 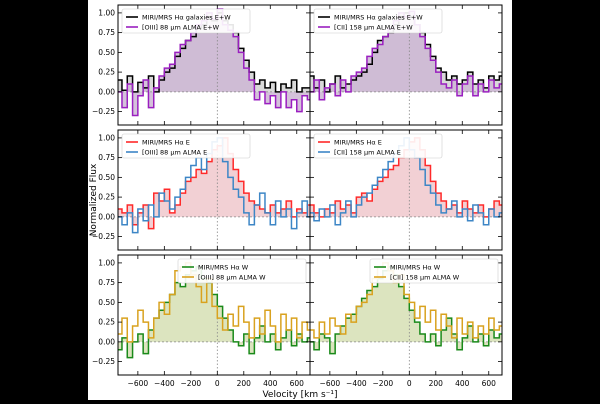 I want to click on legend-label: [CII] 158 μm ALMA E+W, so click(x=373, y=28).